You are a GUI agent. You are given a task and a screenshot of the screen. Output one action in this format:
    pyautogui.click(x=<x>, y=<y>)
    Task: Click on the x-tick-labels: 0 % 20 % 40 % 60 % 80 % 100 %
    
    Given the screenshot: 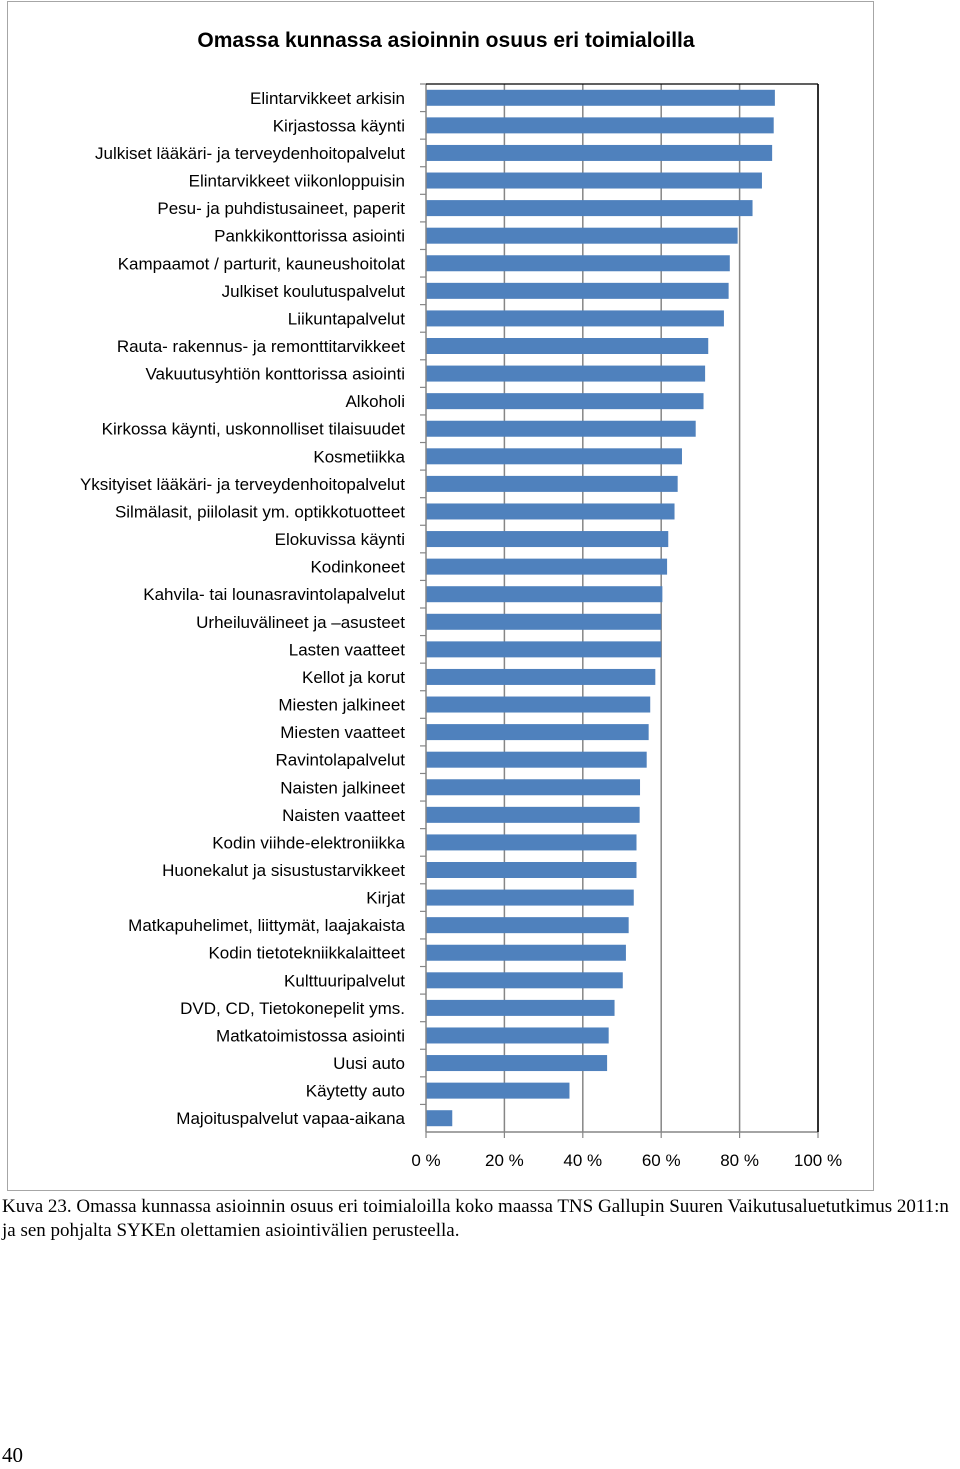 What is the action you would take?
    pyautogui.click(x=626, y=1160)
    